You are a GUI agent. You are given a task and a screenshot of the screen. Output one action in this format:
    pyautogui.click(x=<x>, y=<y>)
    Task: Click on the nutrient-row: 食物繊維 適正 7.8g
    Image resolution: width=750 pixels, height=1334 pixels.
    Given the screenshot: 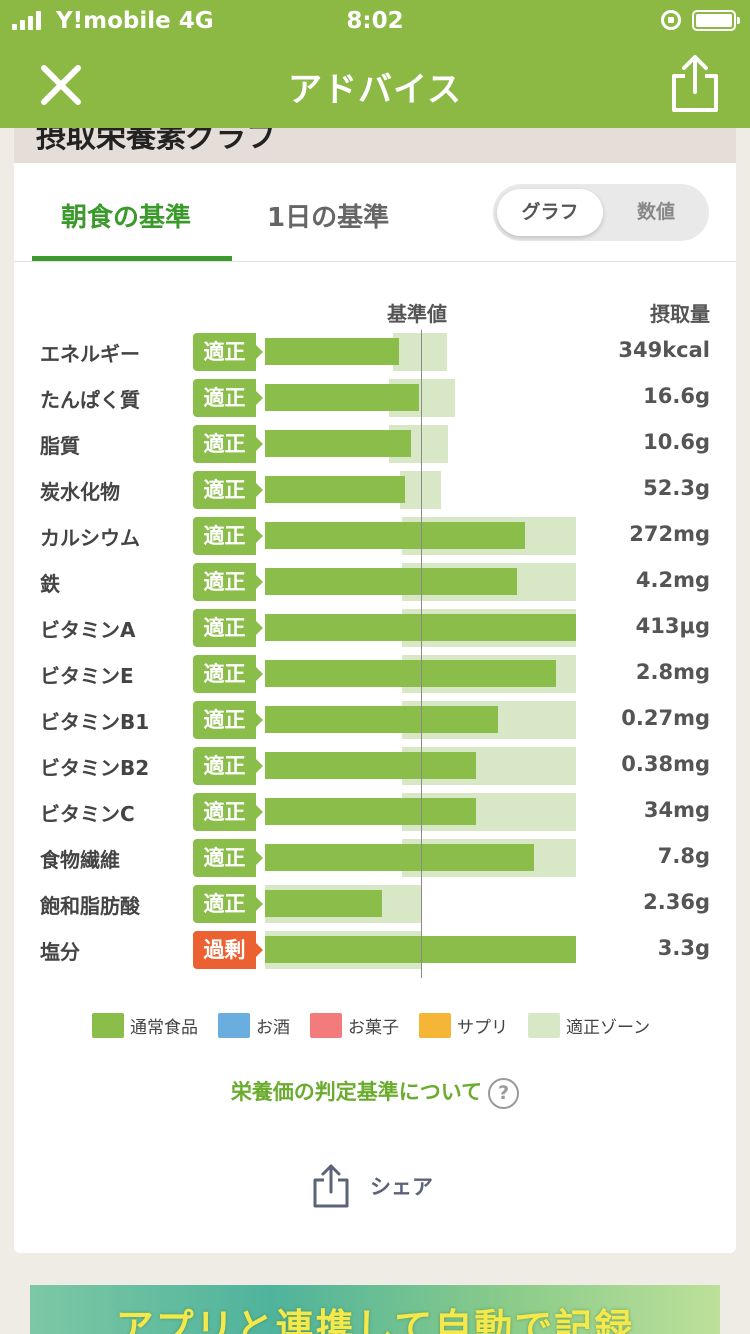 What is the action you would take?
    pyautogui.click(x=375, y=860)
    